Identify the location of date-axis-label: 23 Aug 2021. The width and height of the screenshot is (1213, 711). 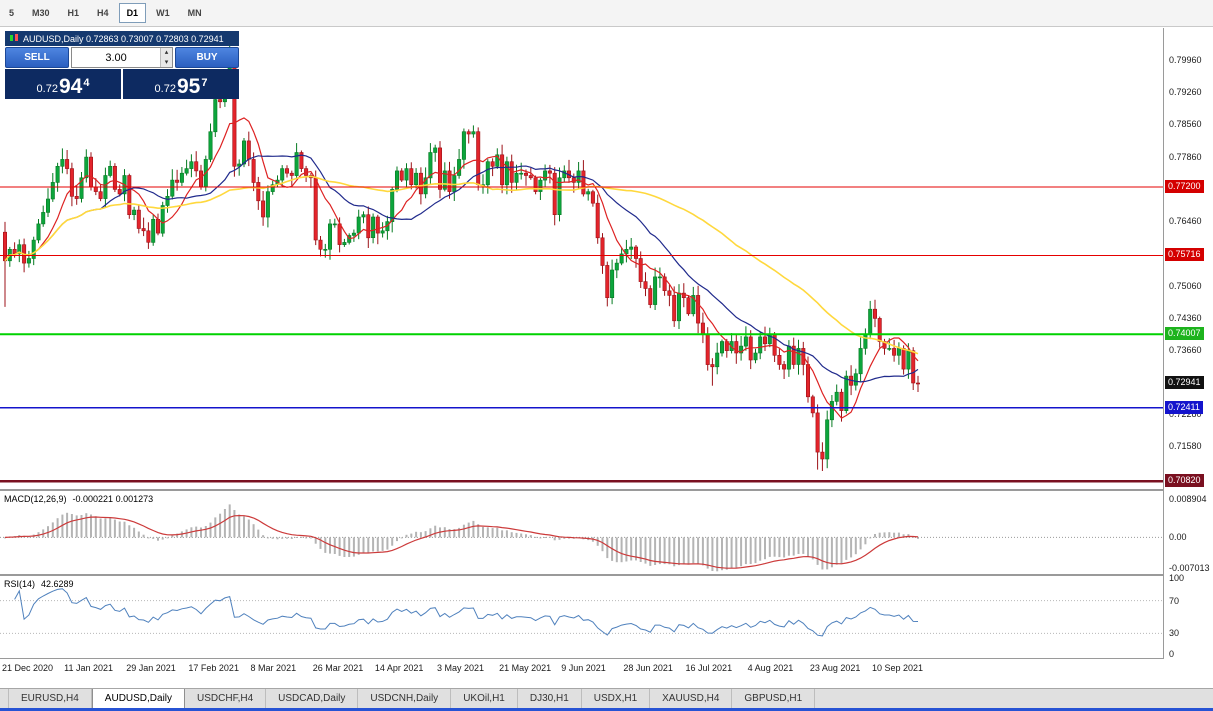
(835, 668).